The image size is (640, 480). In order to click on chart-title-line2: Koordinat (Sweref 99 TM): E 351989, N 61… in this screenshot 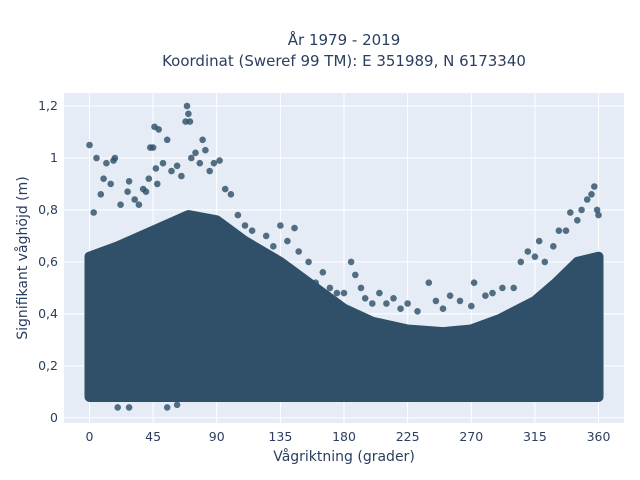, I will do `click(344, 61)`.